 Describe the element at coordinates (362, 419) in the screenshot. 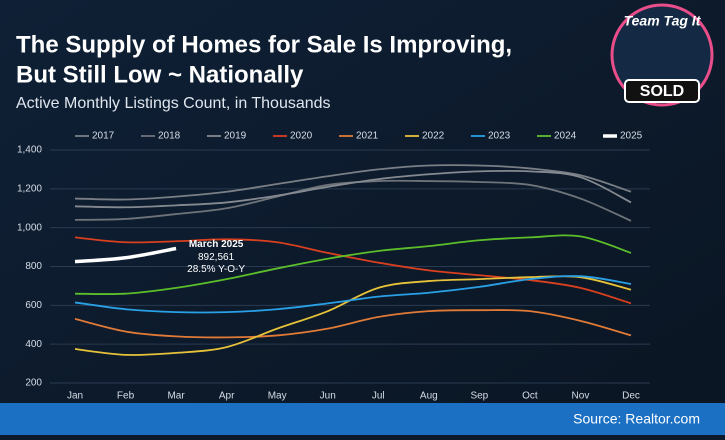

I see `footer-bar` at that location.